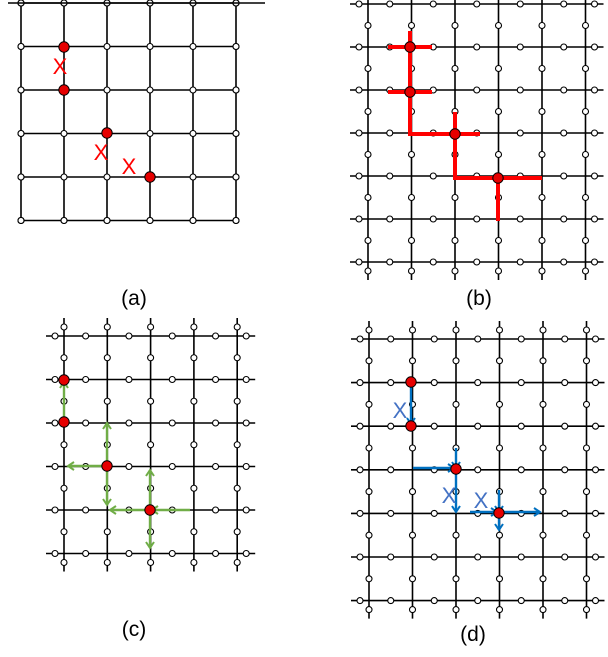  What do you see at coordinates (136, 112) in the screenshot?
I see `panel-a: XXX` at bounding box center [136, 112].